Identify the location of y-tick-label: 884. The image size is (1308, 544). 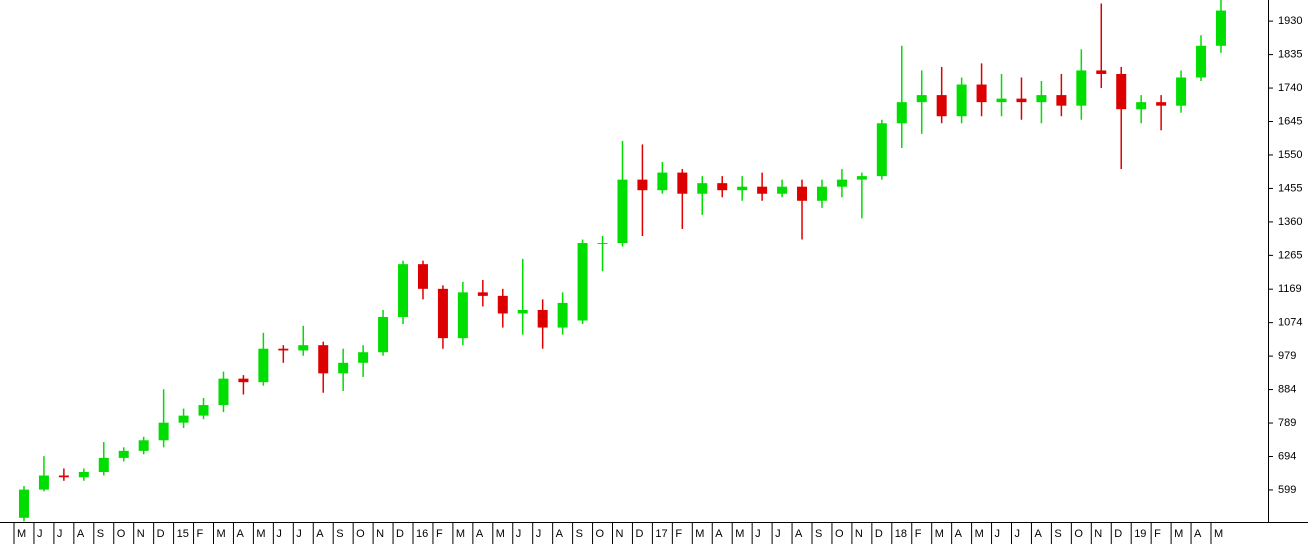
(1287, 389).